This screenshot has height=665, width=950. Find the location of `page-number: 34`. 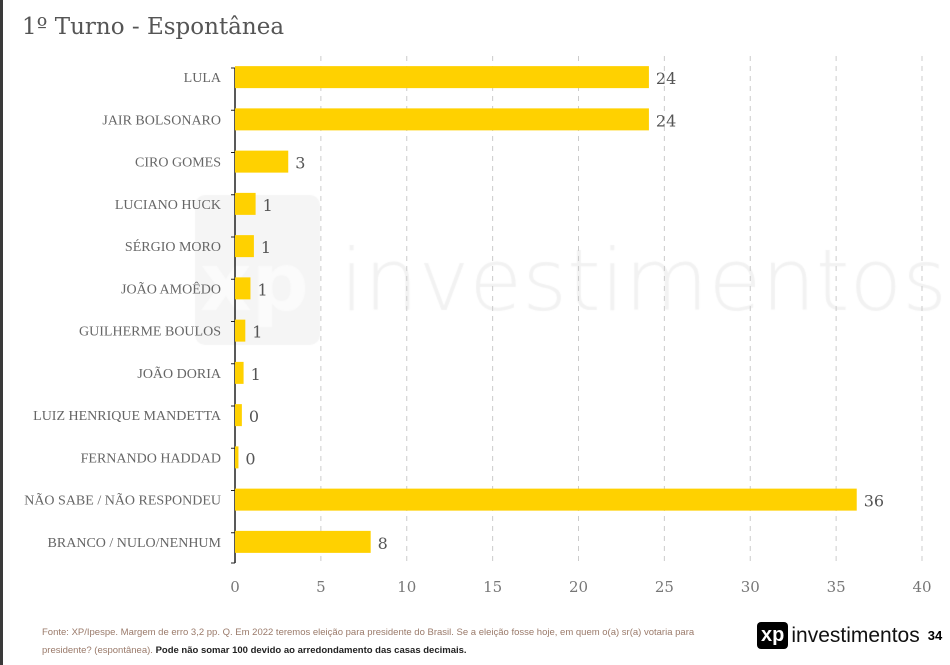

page-number: 34 is located at coordinates (935, 635).